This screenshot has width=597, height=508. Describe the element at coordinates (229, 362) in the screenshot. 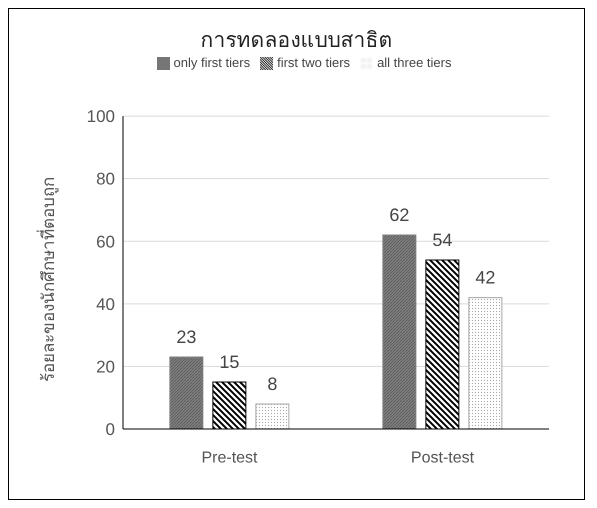

I see `data-label: 15` at that location.